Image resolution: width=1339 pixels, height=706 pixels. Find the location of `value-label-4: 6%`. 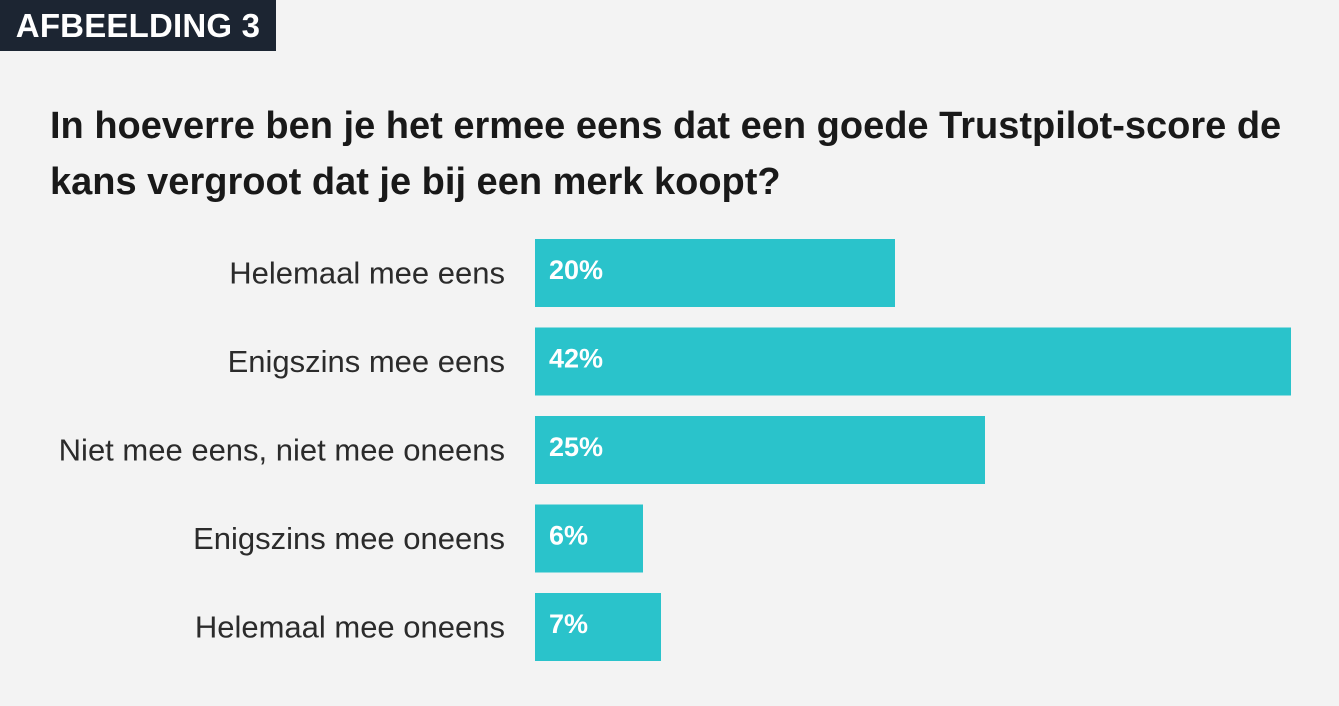

value-label-4: 6% is located at coordinates (568, 536).